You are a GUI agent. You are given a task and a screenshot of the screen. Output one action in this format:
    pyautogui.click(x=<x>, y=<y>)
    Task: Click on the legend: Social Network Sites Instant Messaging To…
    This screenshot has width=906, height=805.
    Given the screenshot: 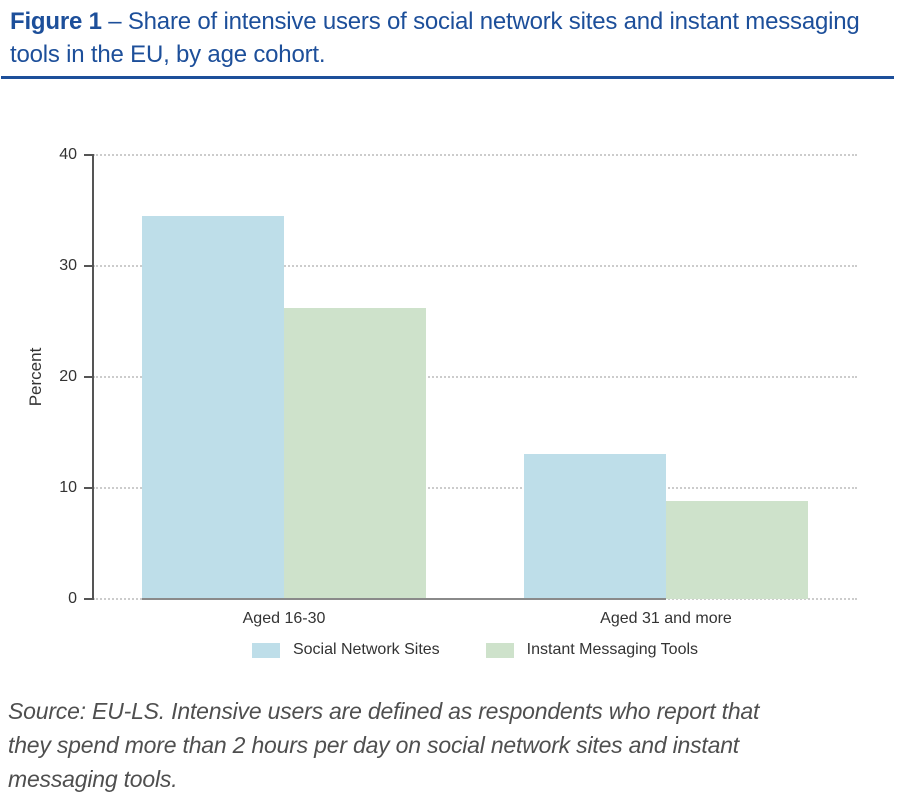 What is the action you would take?
    pyautogui.click(x=475, y=650)
    